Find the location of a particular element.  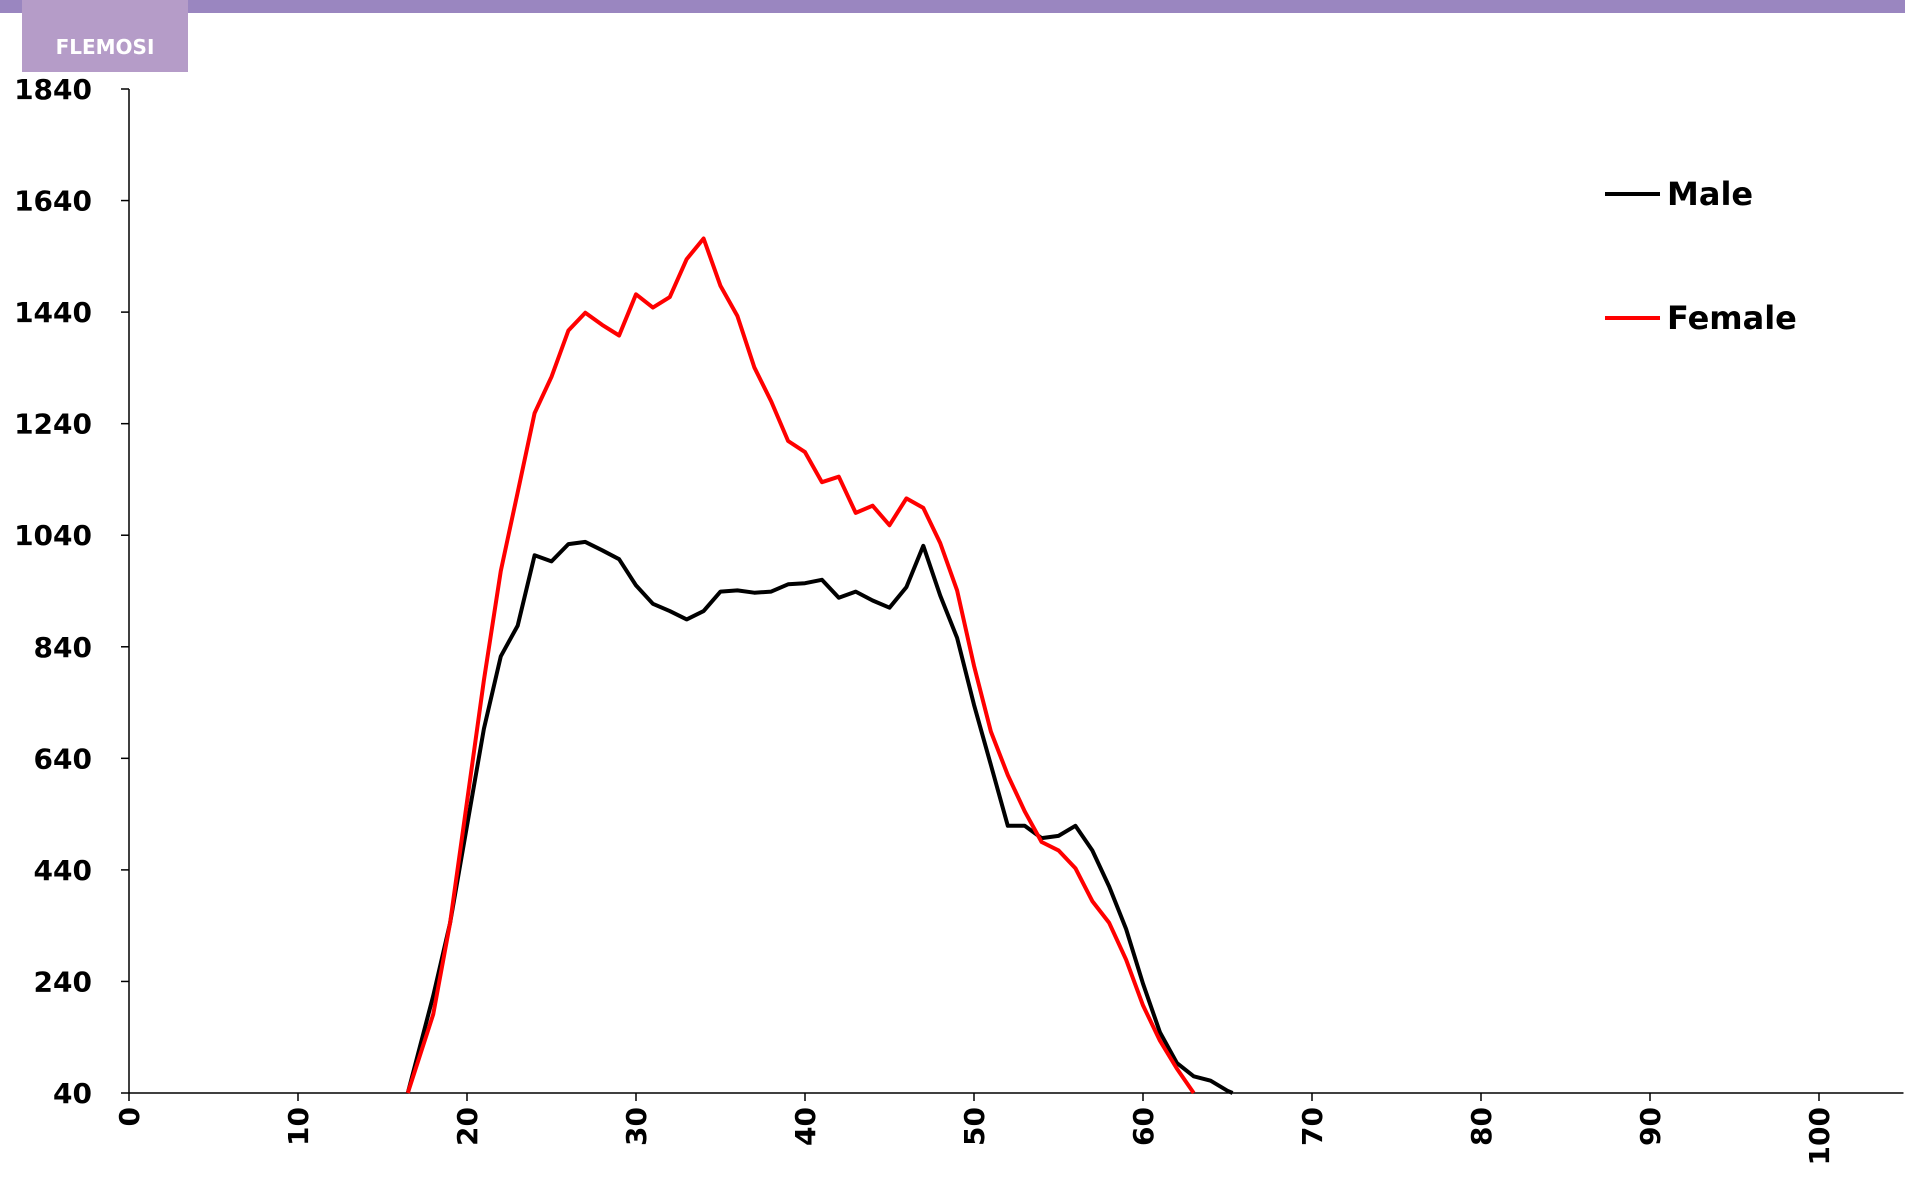

y-tick-label: 1440 is located at coordinates (53, 312).